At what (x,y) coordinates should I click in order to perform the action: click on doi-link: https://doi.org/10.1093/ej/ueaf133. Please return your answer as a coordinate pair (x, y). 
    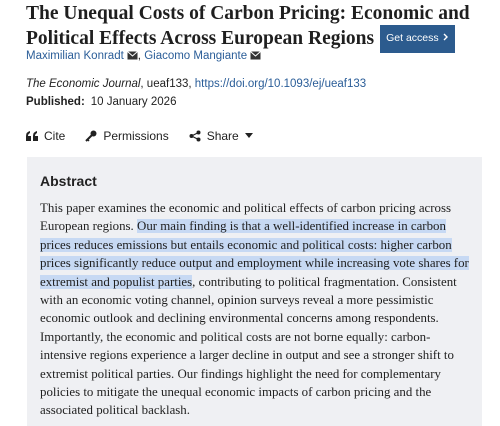
    Looking at the image, I should click on (280, 84).